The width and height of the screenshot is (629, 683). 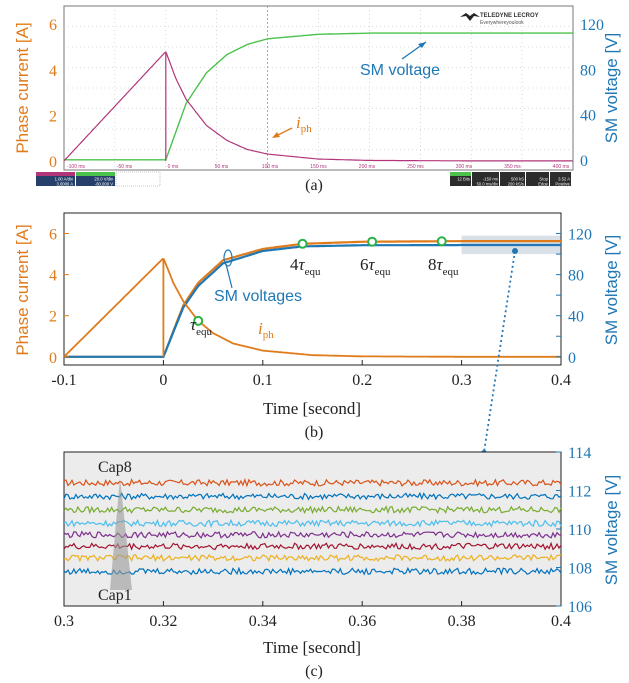 I want to click on tau-label: 4τequ, so click(x=305, y=266).